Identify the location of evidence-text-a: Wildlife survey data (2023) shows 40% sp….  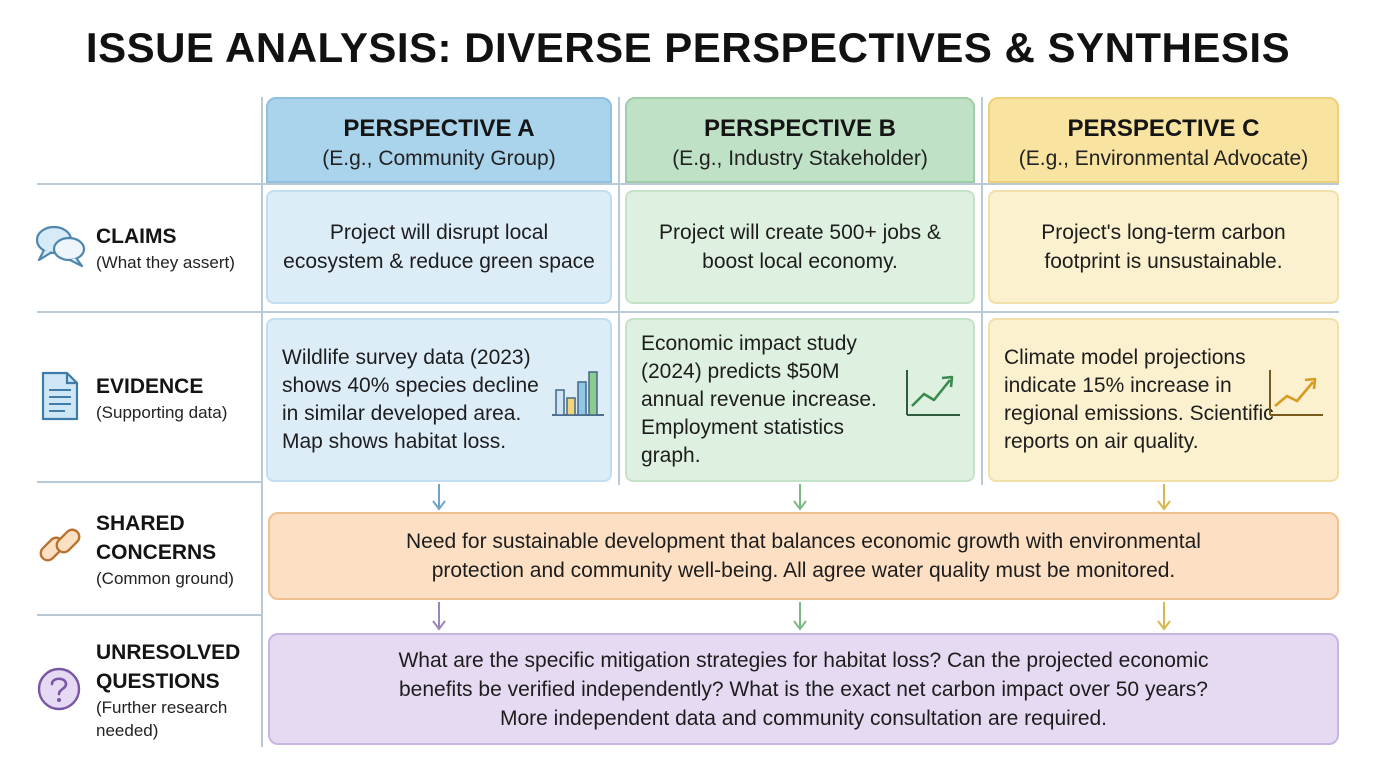
(410, 399).